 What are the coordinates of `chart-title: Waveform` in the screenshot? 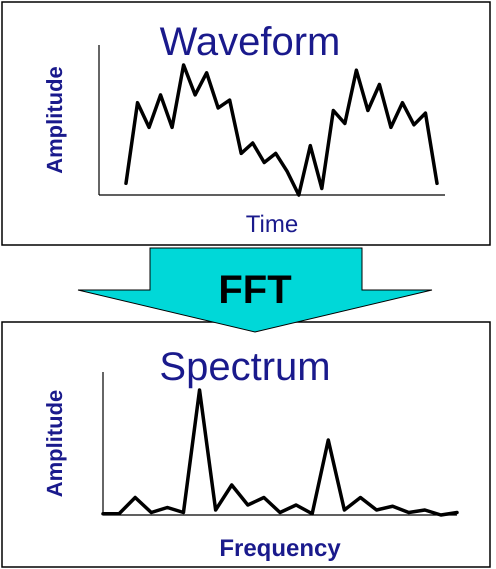 It's located at (250, 42).